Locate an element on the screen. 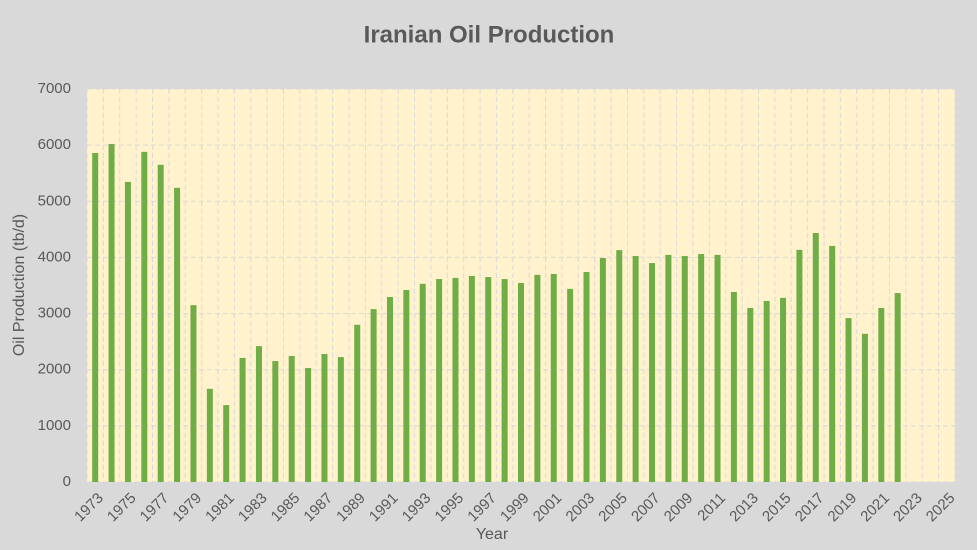  x-axis-title: Year is located at coordinates (492, 534).